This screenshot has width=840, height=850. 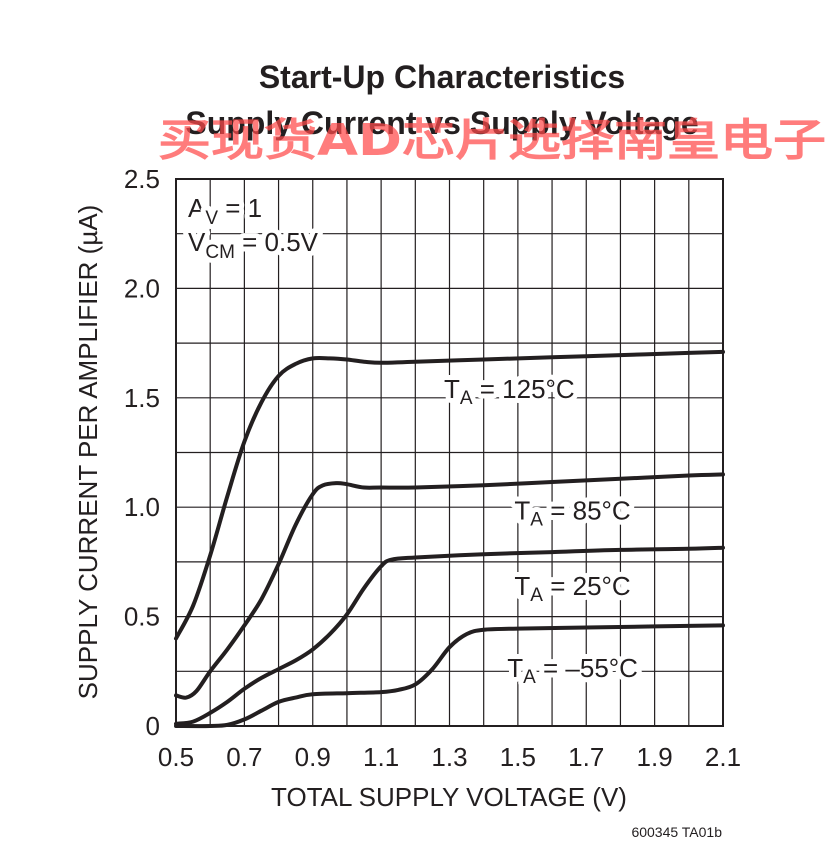 I want to click on x-tick-label: 2.1, so click(x=723, y=757).